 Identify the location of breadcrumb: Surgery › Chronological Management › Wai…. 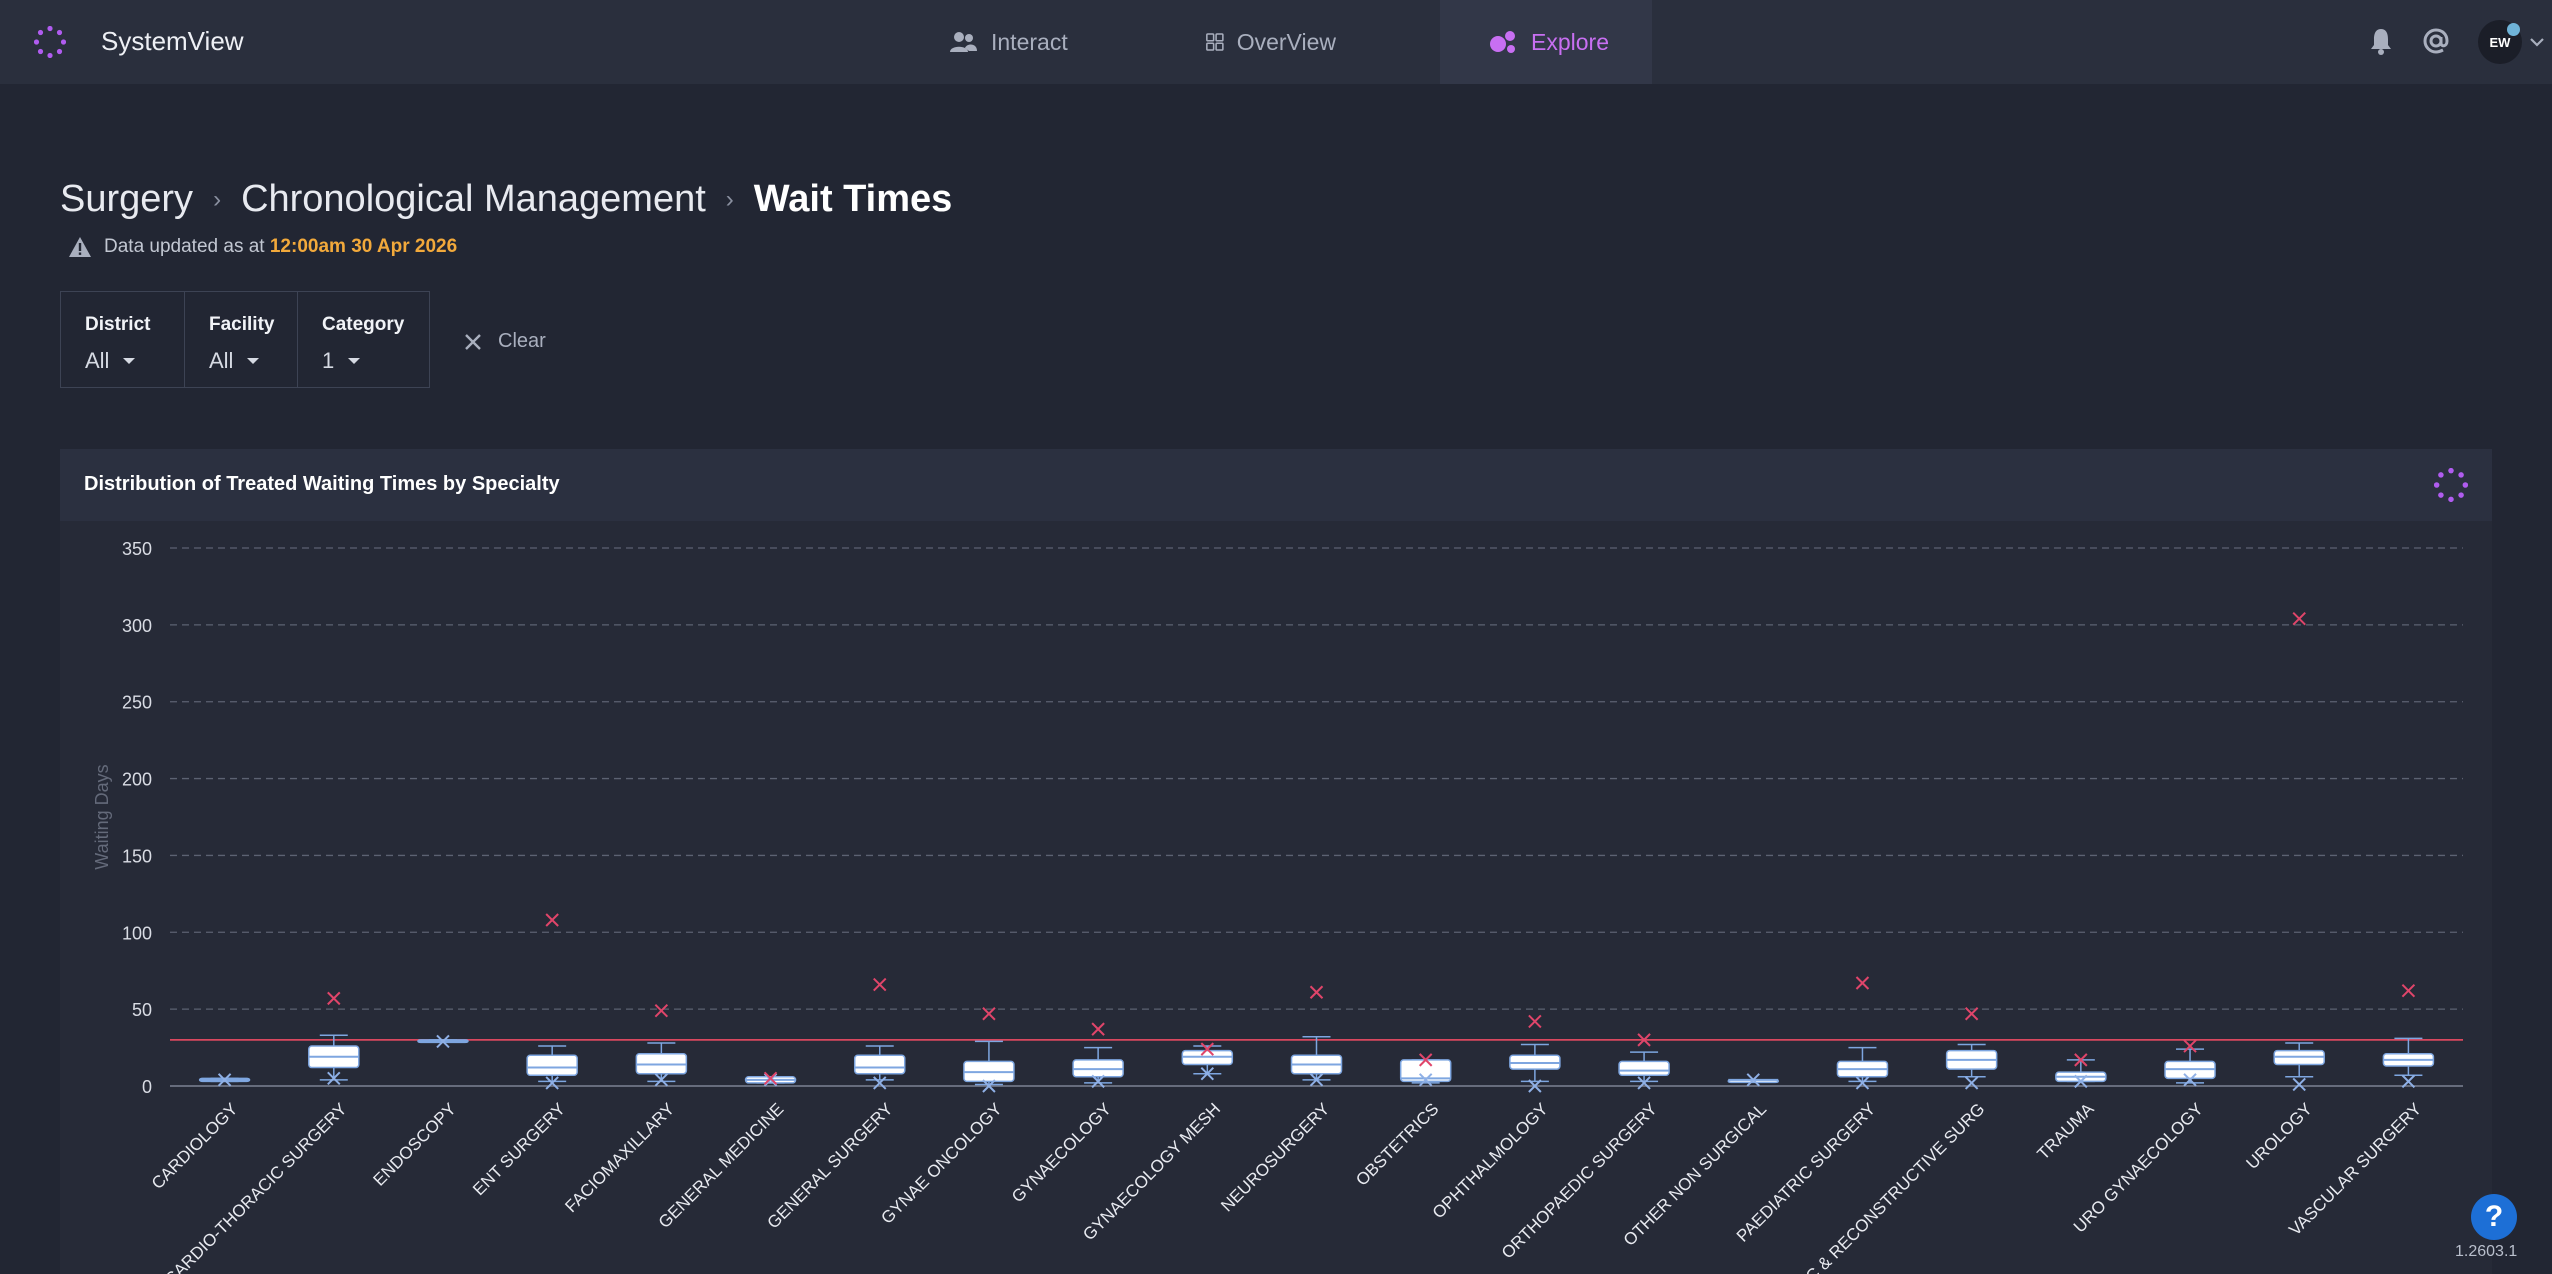
(506, 199).